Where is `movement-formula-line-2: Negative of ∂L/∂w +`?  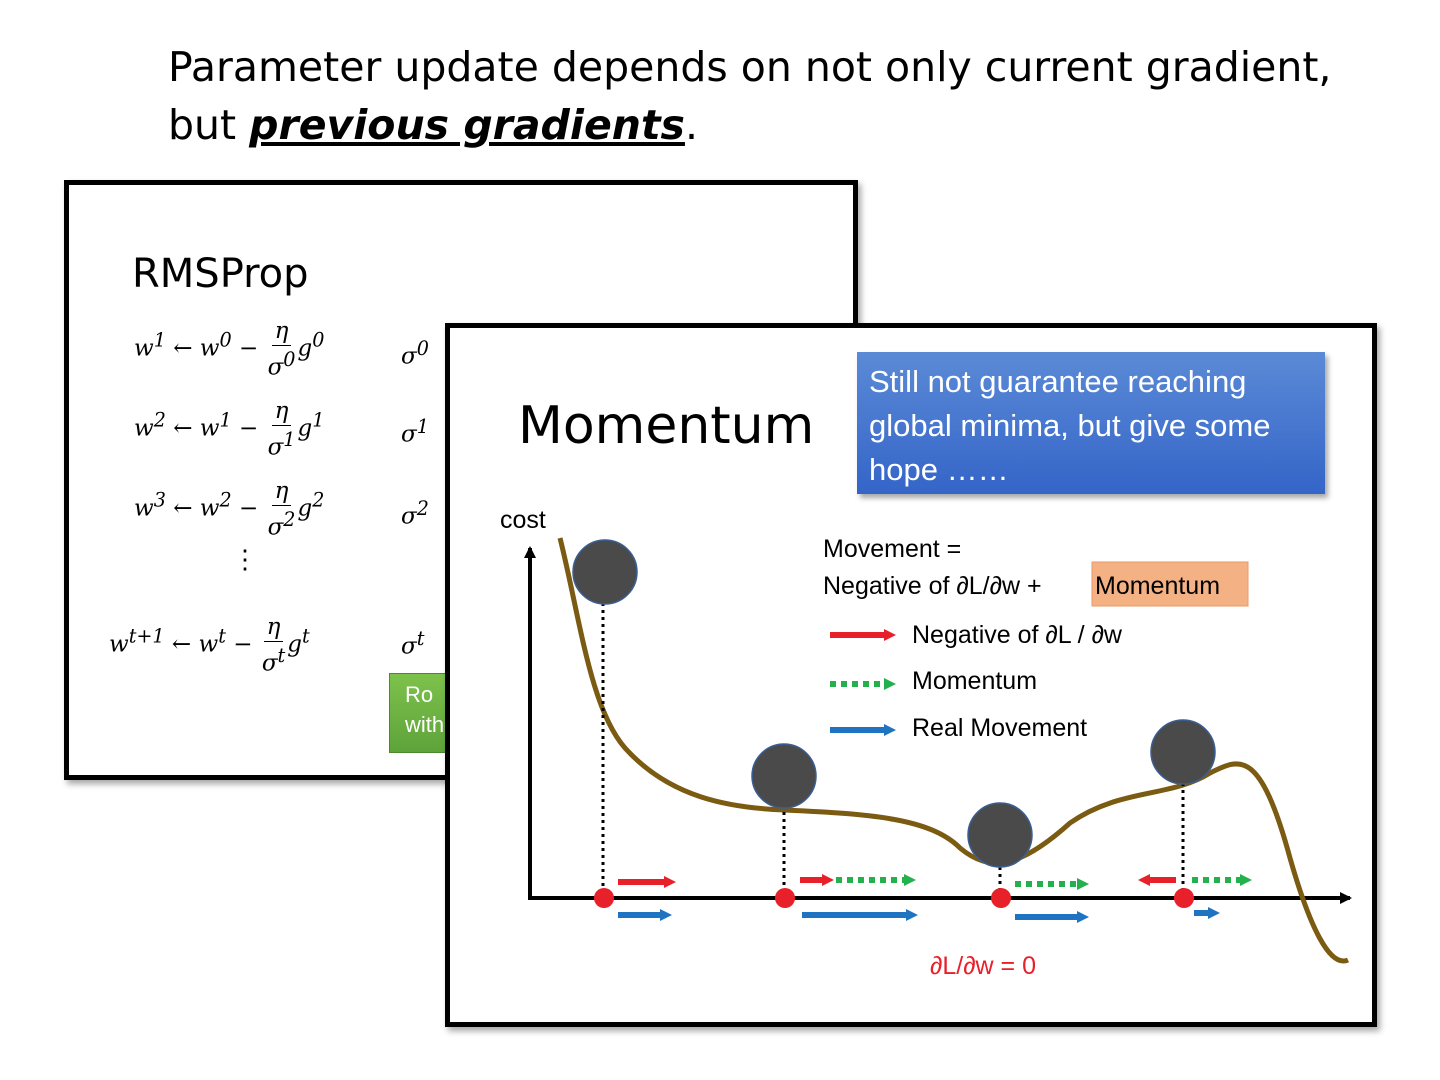 movement-formula-line-2: Negative of ∂L/∂w + is located at coordinates (932, 586).